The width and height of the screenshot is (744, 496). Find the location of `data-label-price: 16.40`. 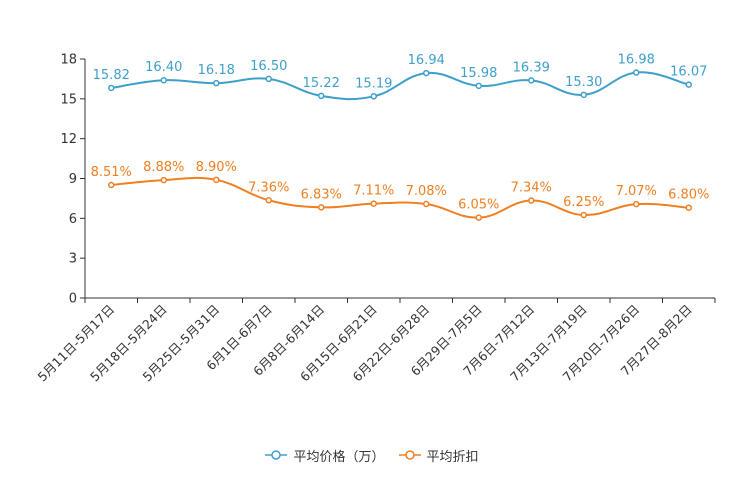

data-label-price: 16.40 is located at coordinates (163, 67).